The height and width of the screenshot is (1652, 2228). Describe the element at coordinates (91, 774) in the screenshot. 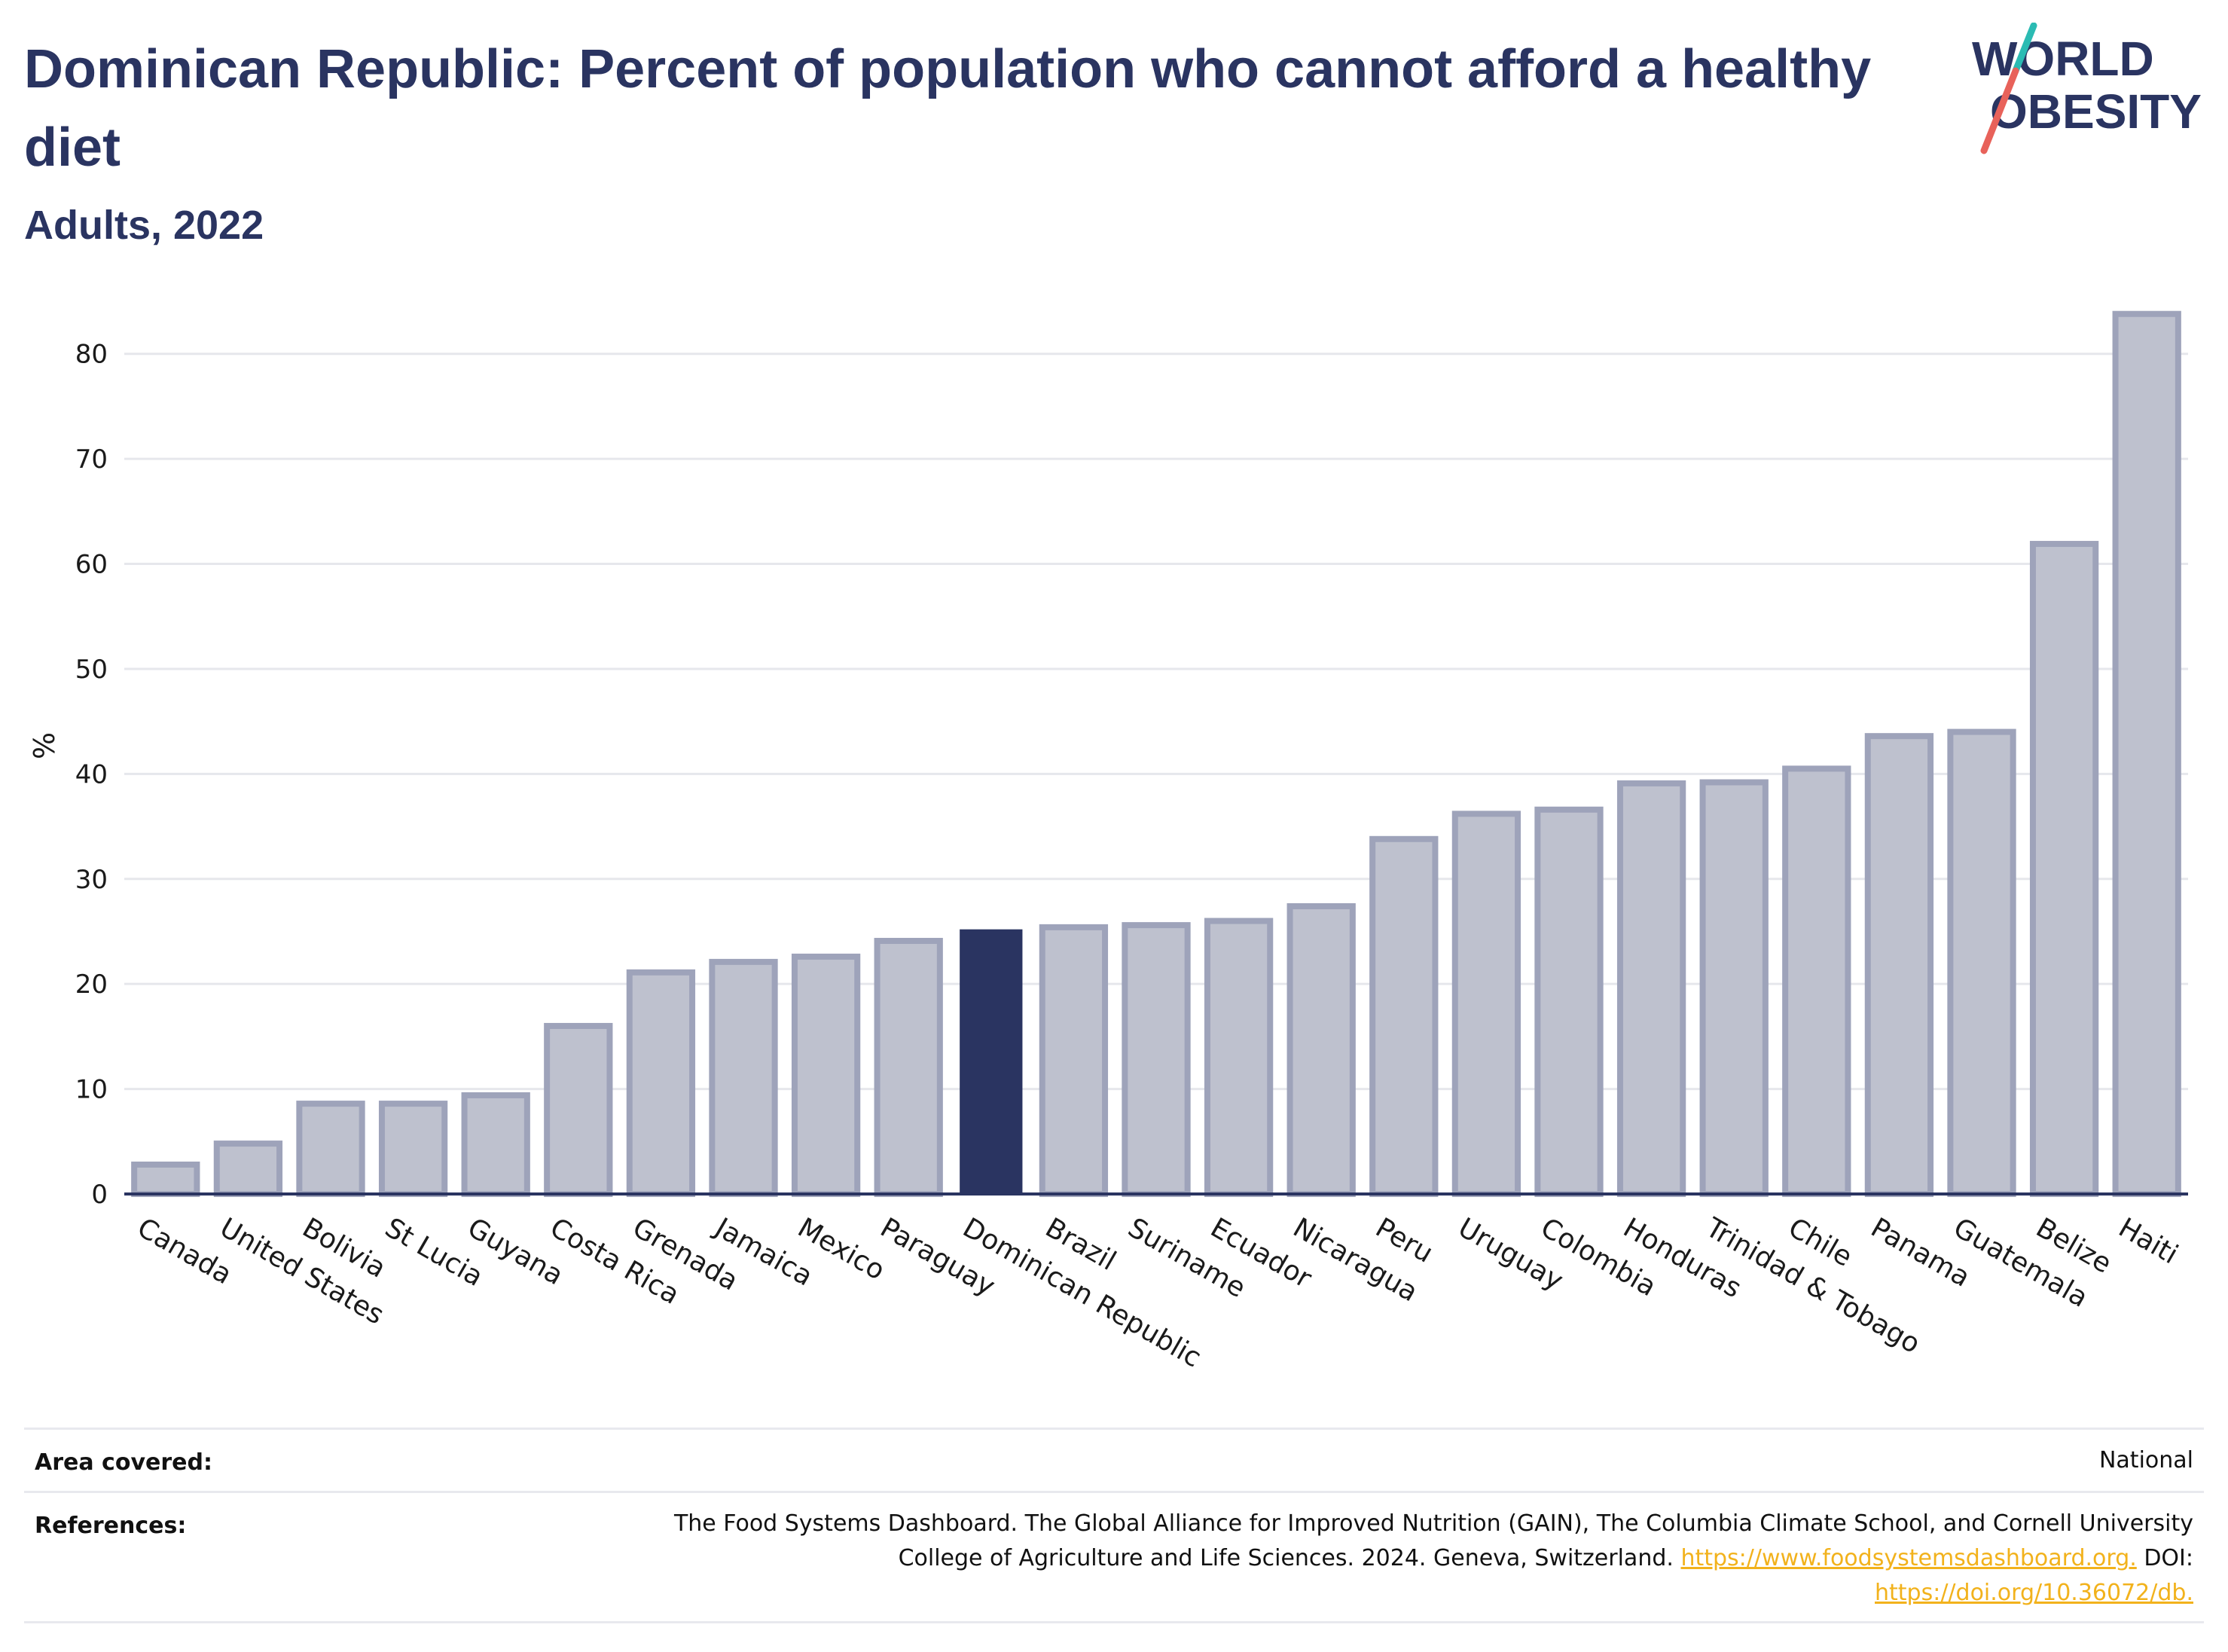

I see `y-tick-label: 40` at that location.